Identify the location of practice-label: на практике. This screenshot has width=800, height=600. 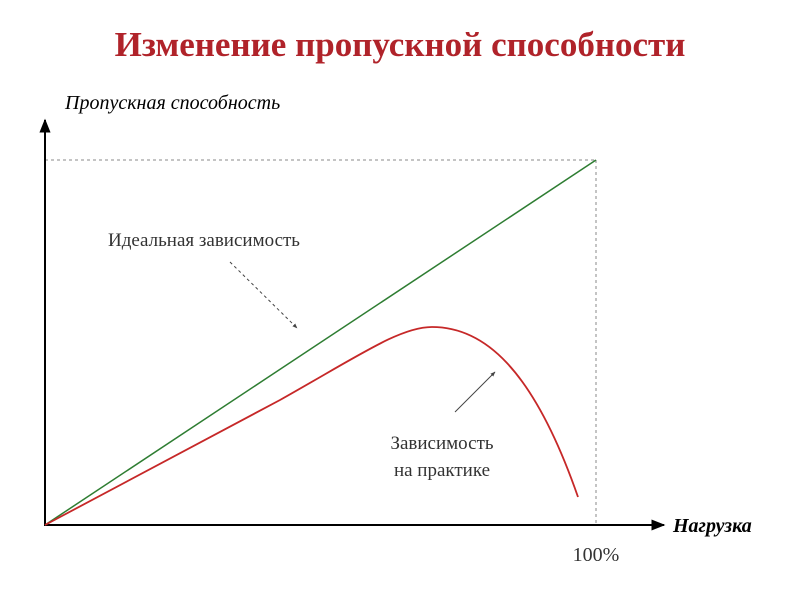
(442, 470).